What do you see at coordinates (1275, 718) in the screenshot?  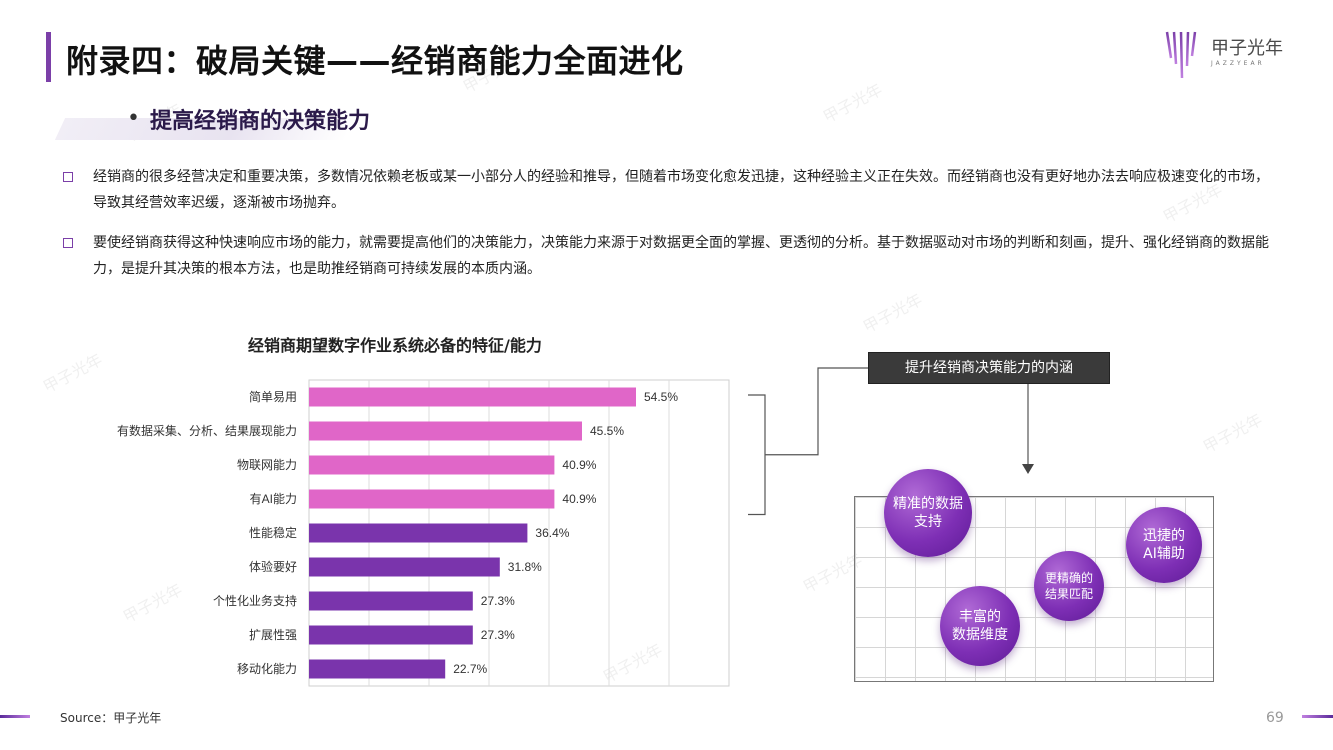 I see `page-number: 69` at bounding box center [1275, 718].